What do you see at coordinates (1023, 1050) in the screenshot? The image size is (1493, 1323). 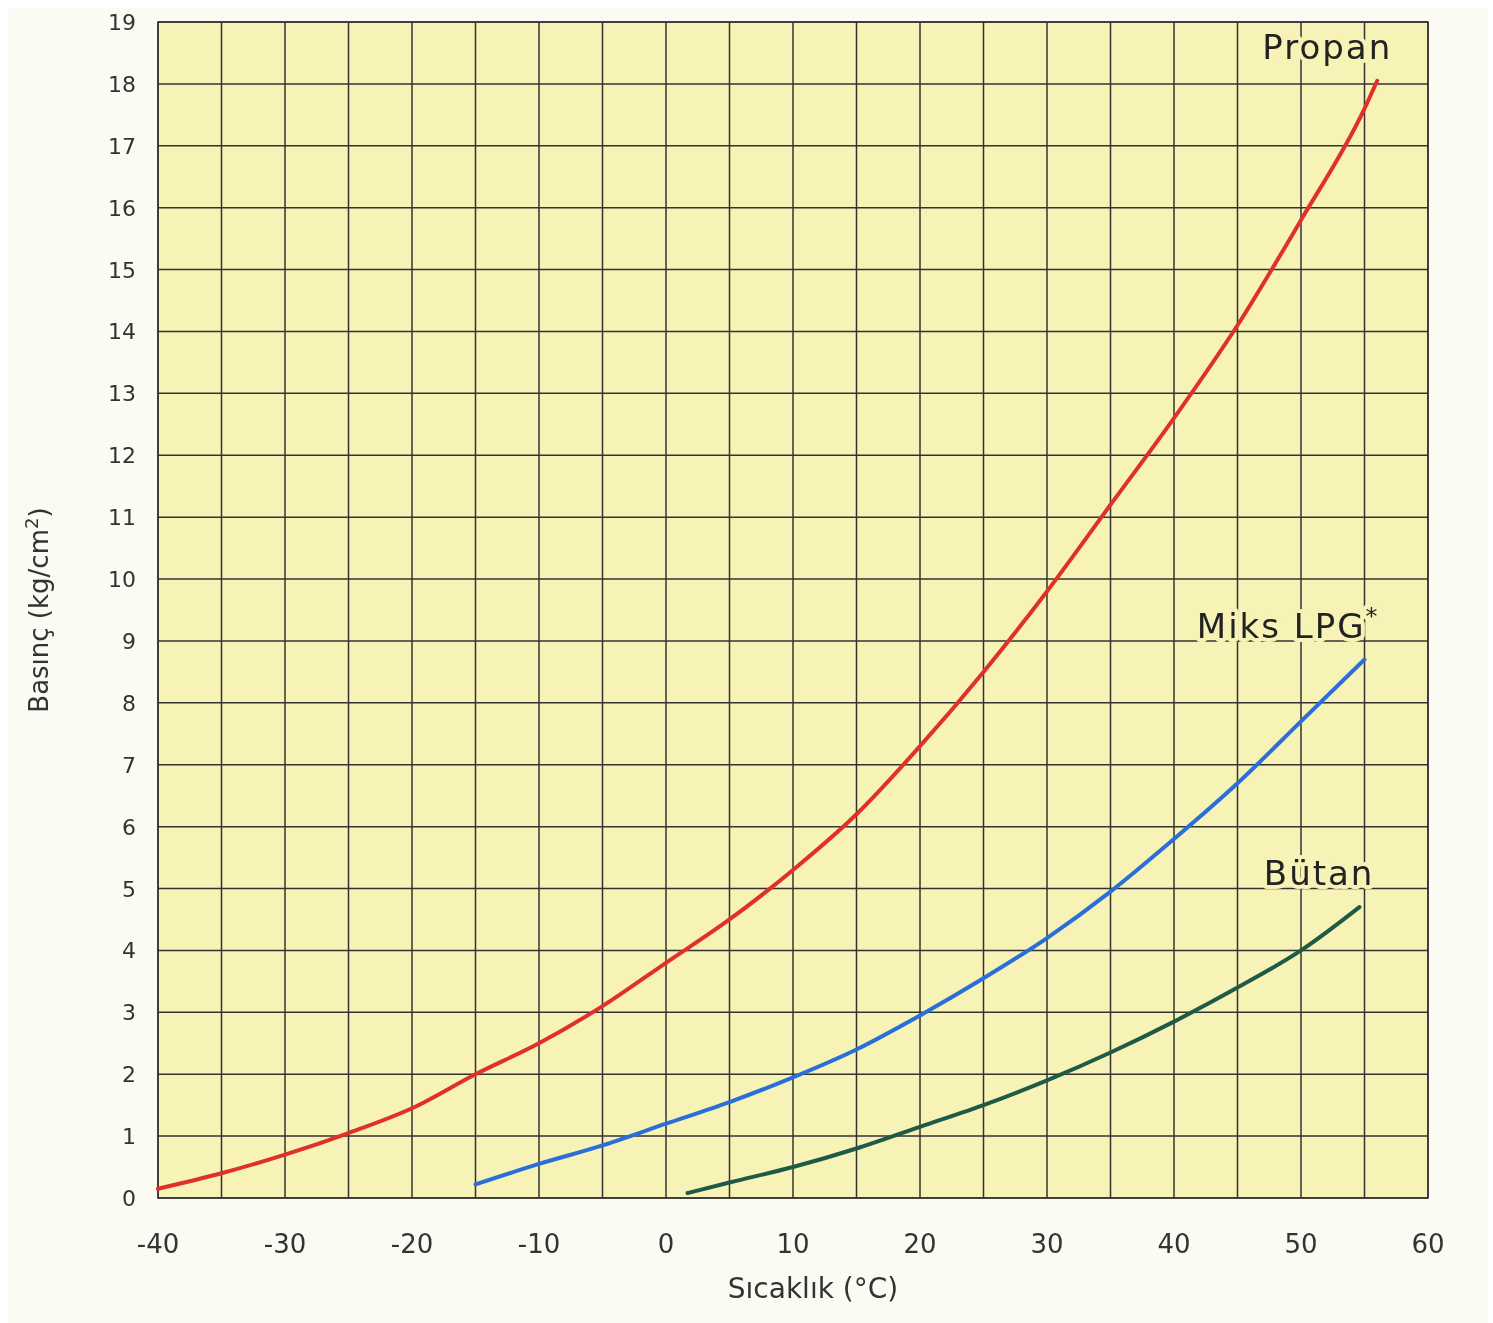 I see `line-series` at bounding box center [1023, 1050].